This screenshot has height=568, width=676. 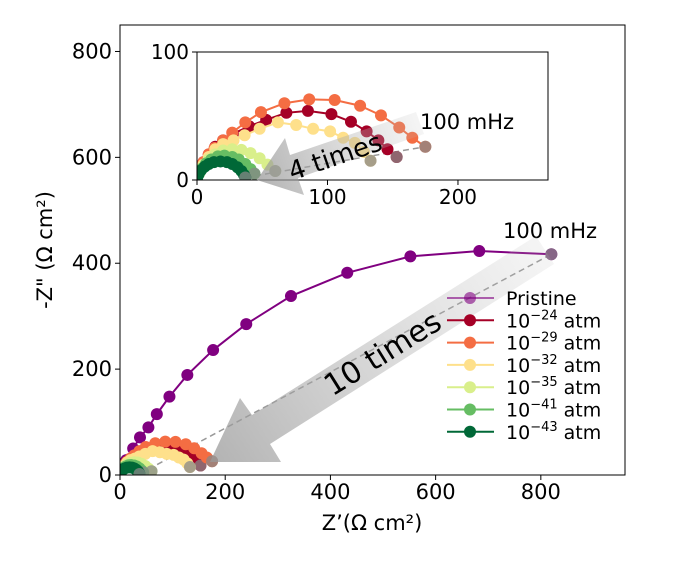 I want to click on legend-entry-p35: 10−35 atm, so click(x=524, y=387).